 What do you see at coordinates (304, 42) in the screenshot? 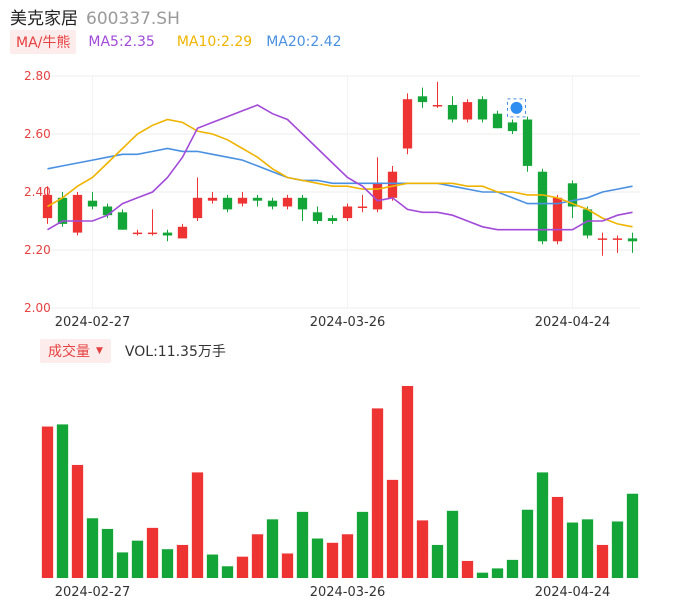
I see `ma20-legend: MA20:2.42` at bounding box center [304, 42].